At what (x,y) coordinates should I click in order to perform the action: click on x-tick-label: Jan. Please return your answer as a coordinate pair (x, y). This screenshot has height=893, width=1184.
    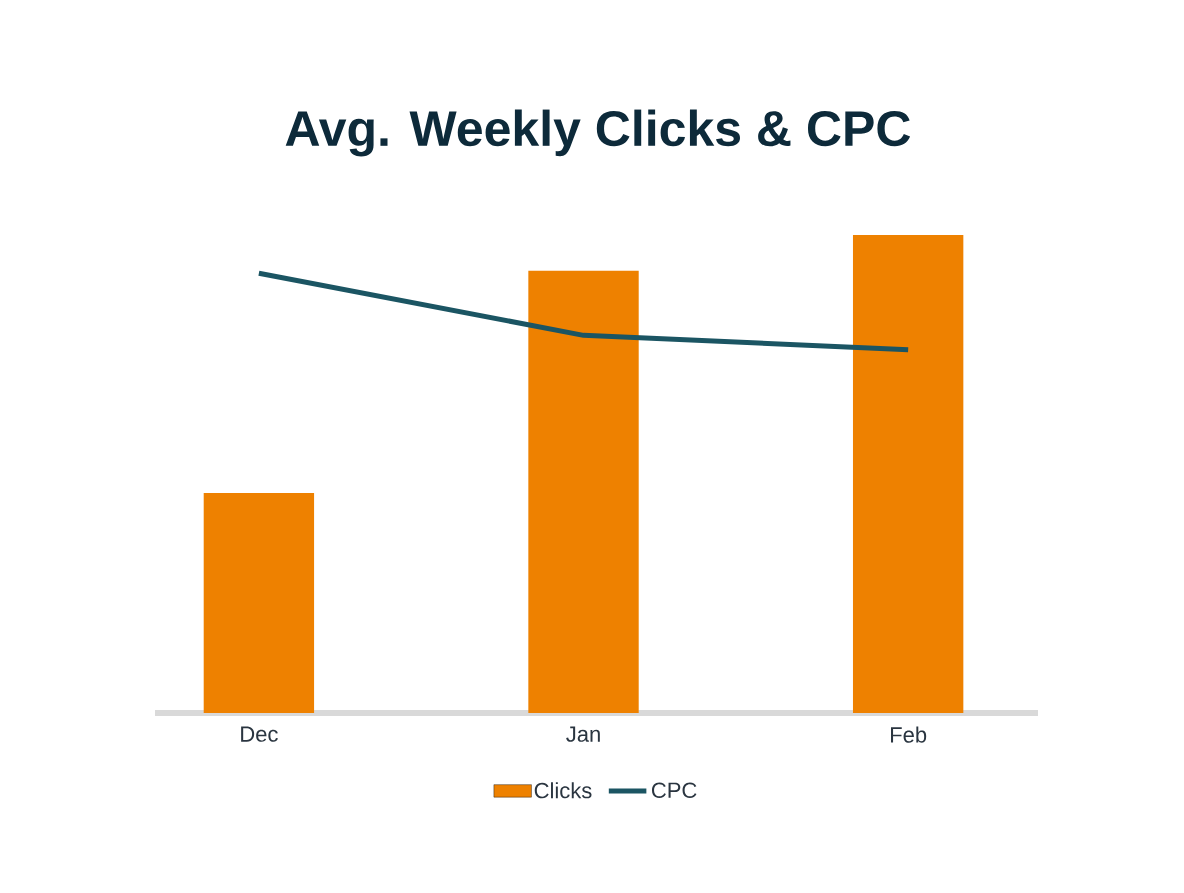
    Looking at the image, I should click on (583, 734).